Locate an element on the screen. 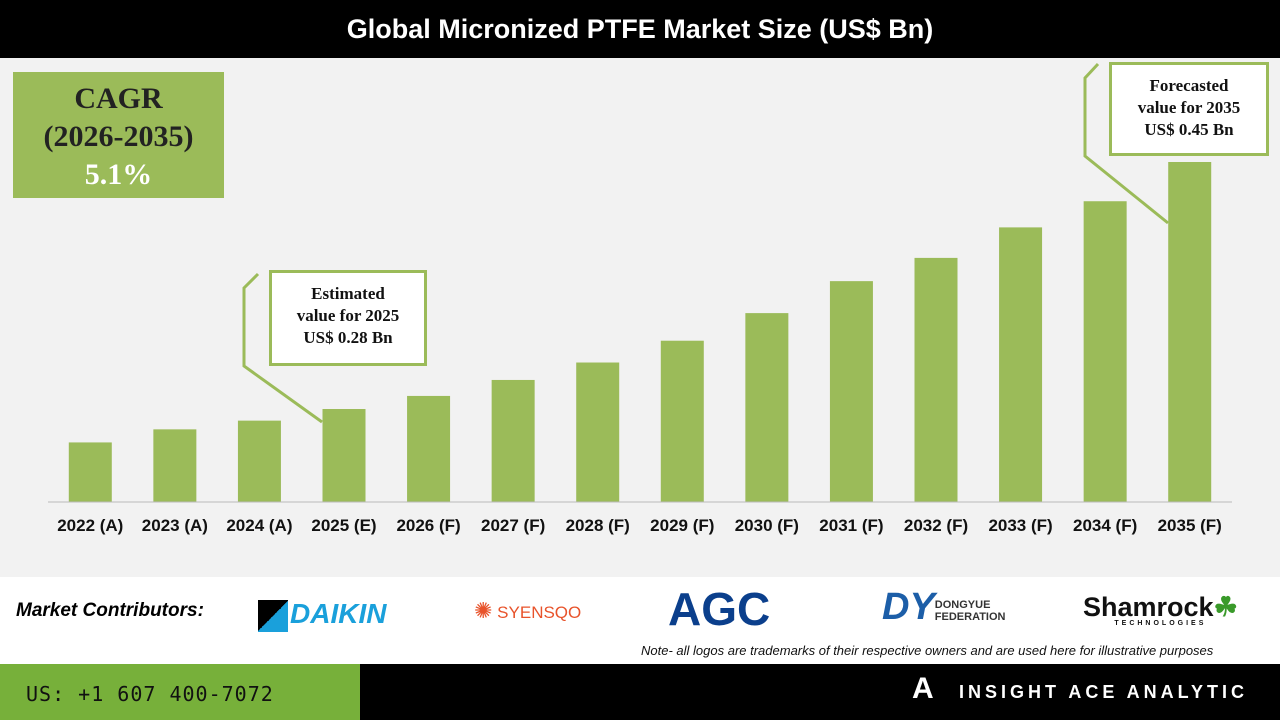  contributors-label: Market Contributors: is located at coordinates (110, 610).